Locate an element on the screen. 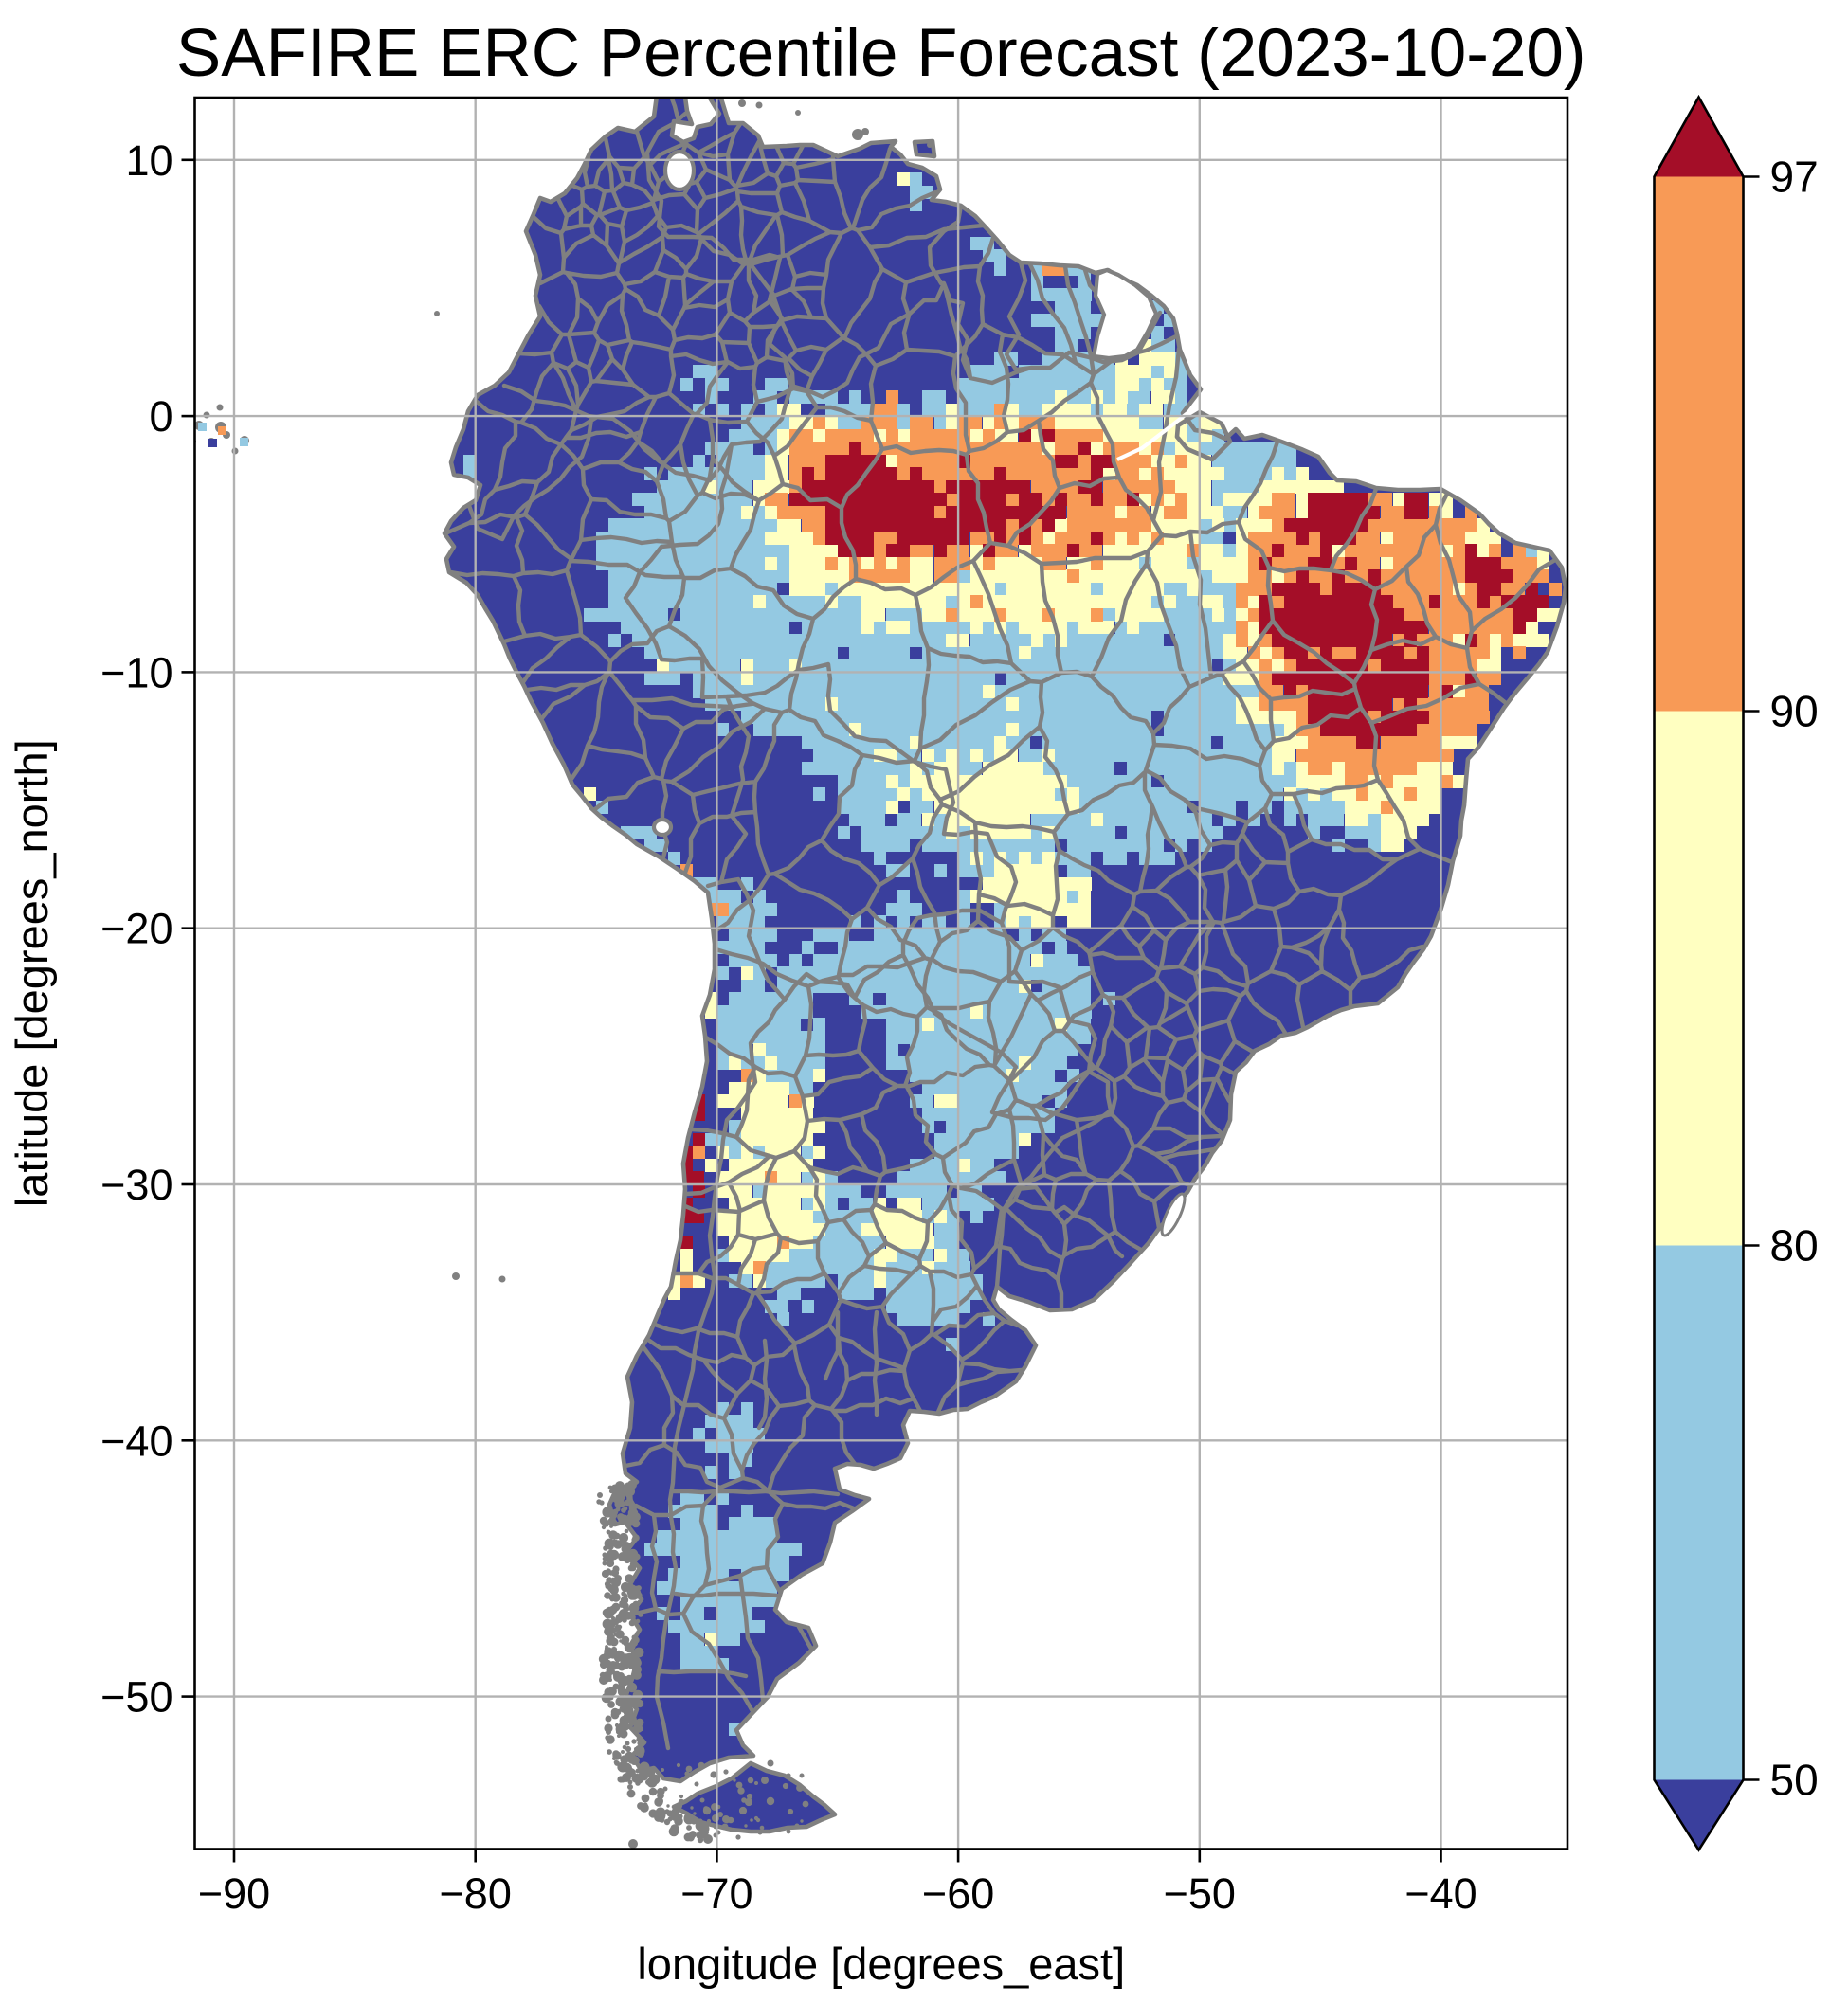  svg-text: longitude [degrees_east] is located at coordinates (881, 1964).